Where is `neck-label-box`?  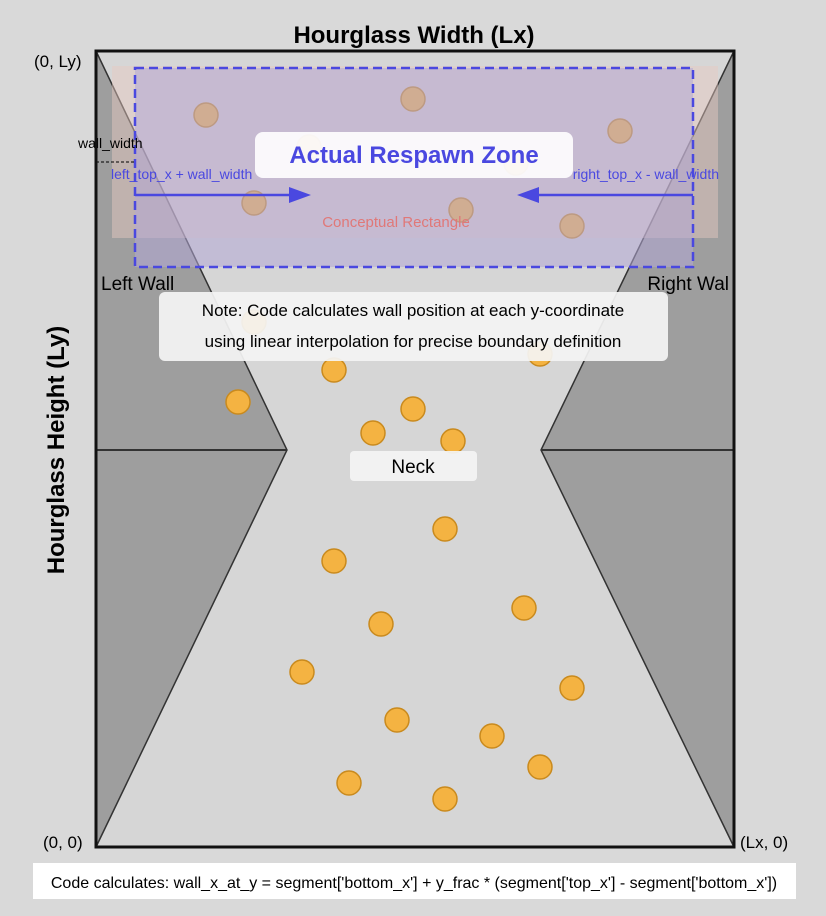
neck-label-box is located at coordinates (413, 466).